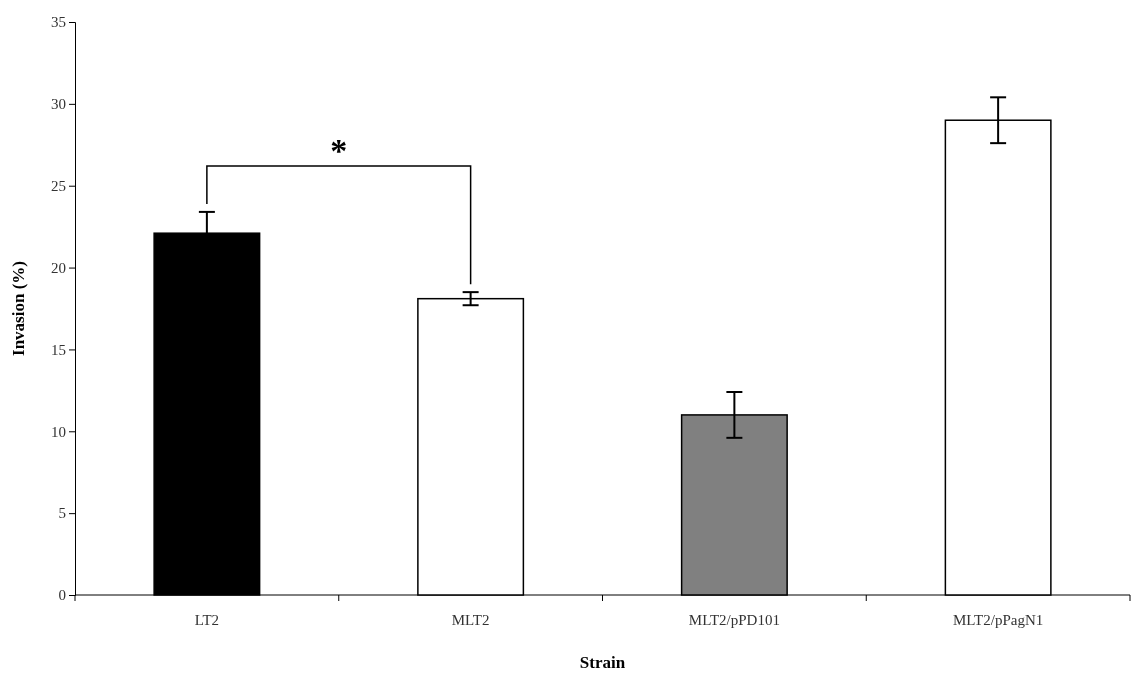 The width and height of the screenshot is (1136, 679). Describe the element at coordinates (58, 104) in the screenshot. I see `y-tick-label: 30` at that location.